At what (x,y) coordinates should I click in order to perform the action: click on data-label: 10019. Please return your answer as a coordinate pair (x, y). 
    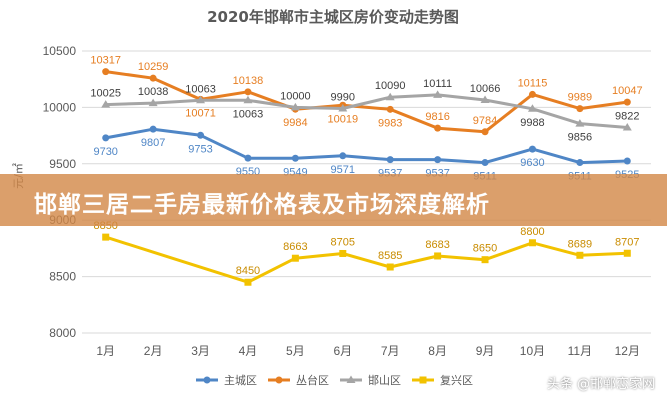
    Looking at the image, I should click on (342, 119).